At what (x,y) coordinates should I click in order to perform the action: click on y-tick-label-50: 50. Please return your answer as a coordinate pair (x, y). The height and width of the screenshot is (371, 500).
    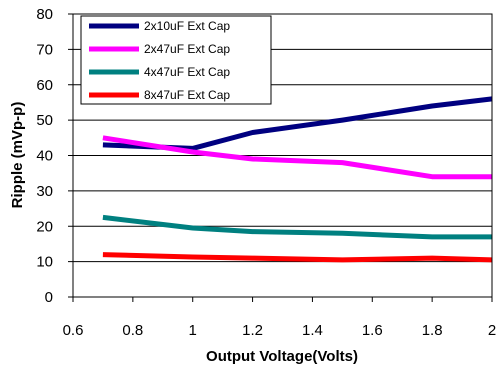
    Looking at the image, I should click on (44, 120).